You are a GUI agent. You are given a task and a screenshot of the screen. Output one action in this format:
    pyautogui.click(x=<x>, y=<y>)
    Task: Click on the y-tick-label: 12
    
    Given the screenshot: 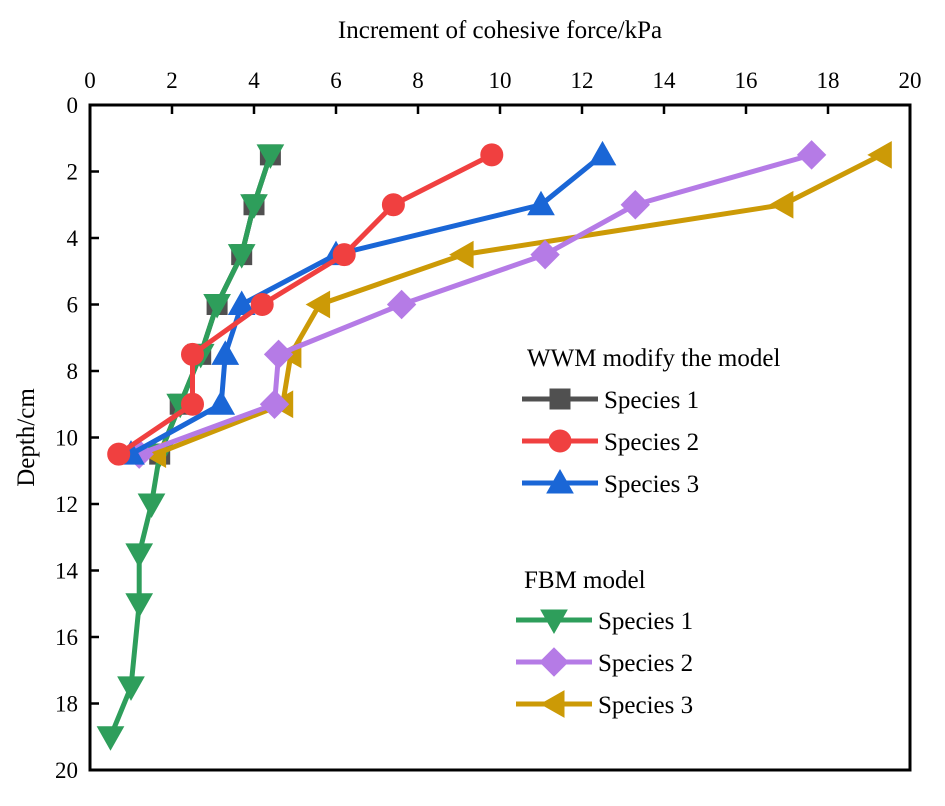 What is the action you would take?
    pyautogui.click(x=66, y=504)
    